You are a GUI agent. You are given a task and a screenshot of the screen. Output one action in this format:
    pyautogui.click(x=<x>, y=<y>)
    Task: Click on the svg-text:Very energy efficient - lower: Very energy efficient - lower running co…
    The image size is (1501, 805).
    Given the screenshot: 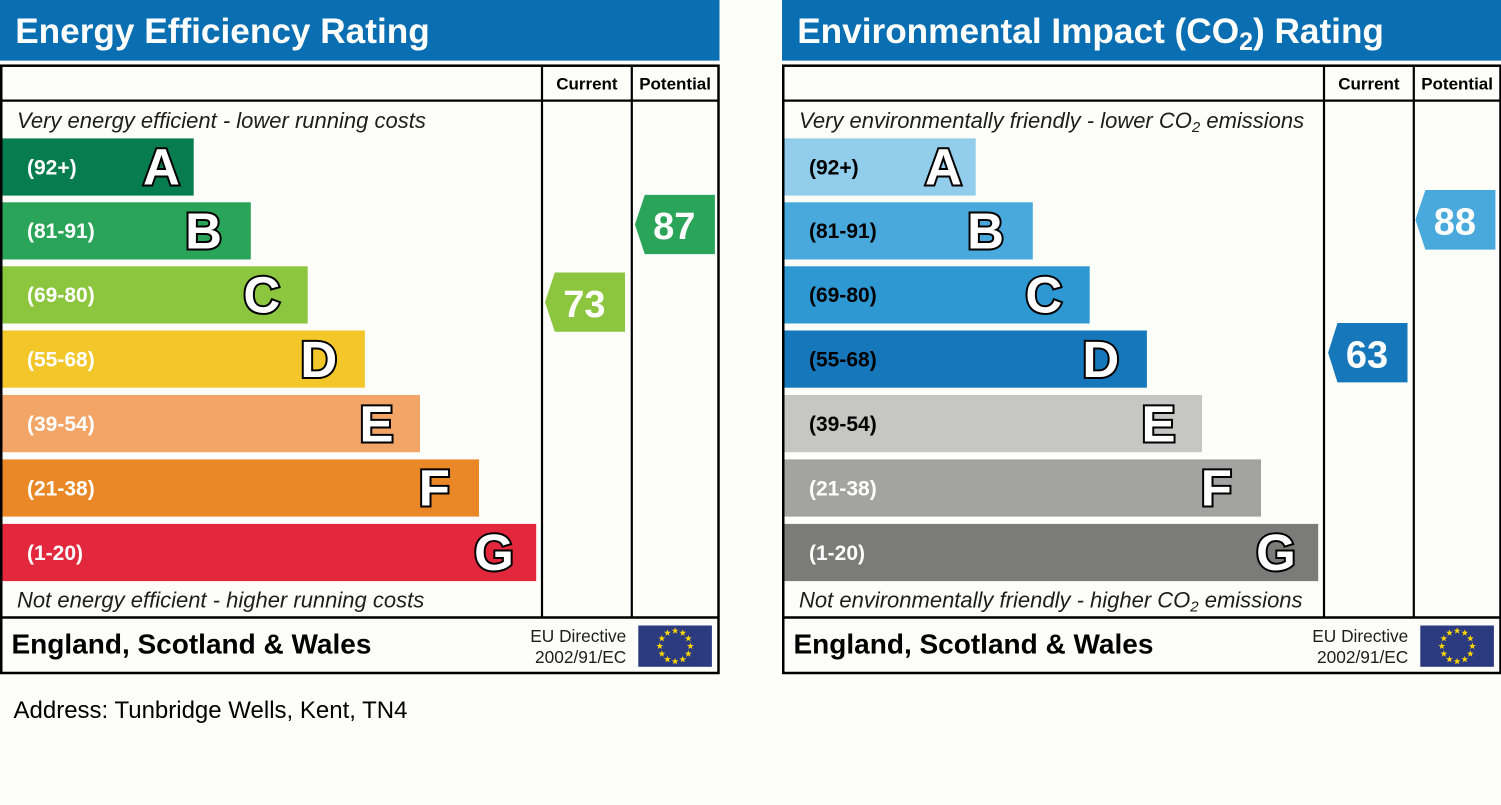 What is the action you would take?
    pyautogui.click(x=221, y=120)
    